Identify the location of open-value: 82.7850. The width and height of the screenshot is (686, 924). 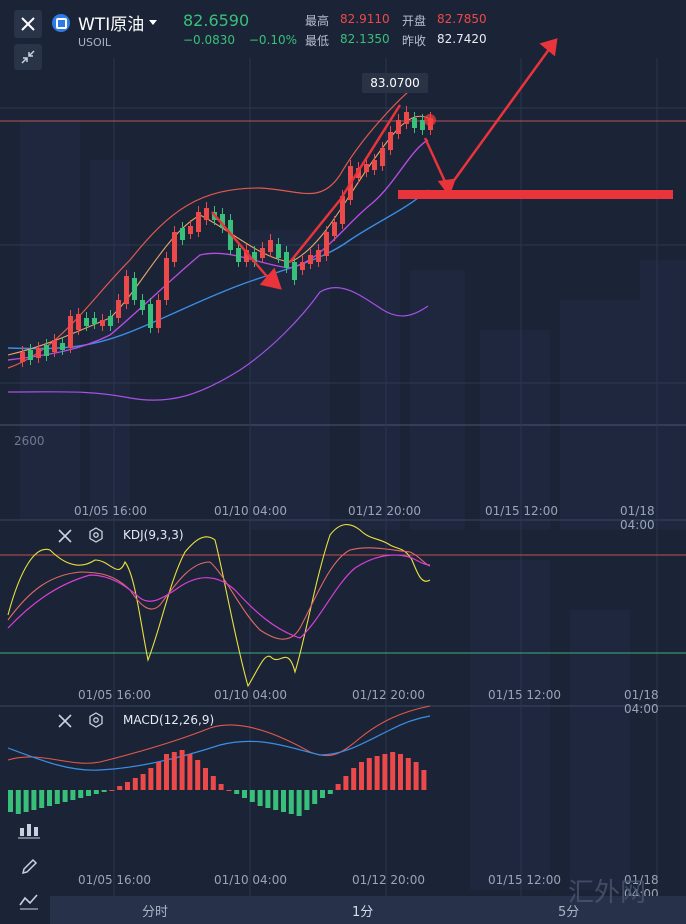
(462, 19).